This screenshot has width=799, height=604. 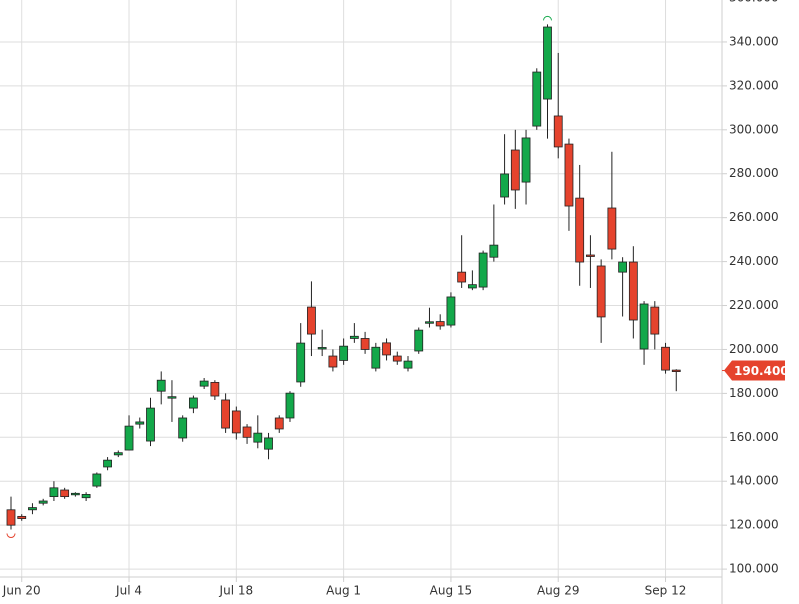 I want to click on y-tick-label: 200.000, so click(x=754, y=349).